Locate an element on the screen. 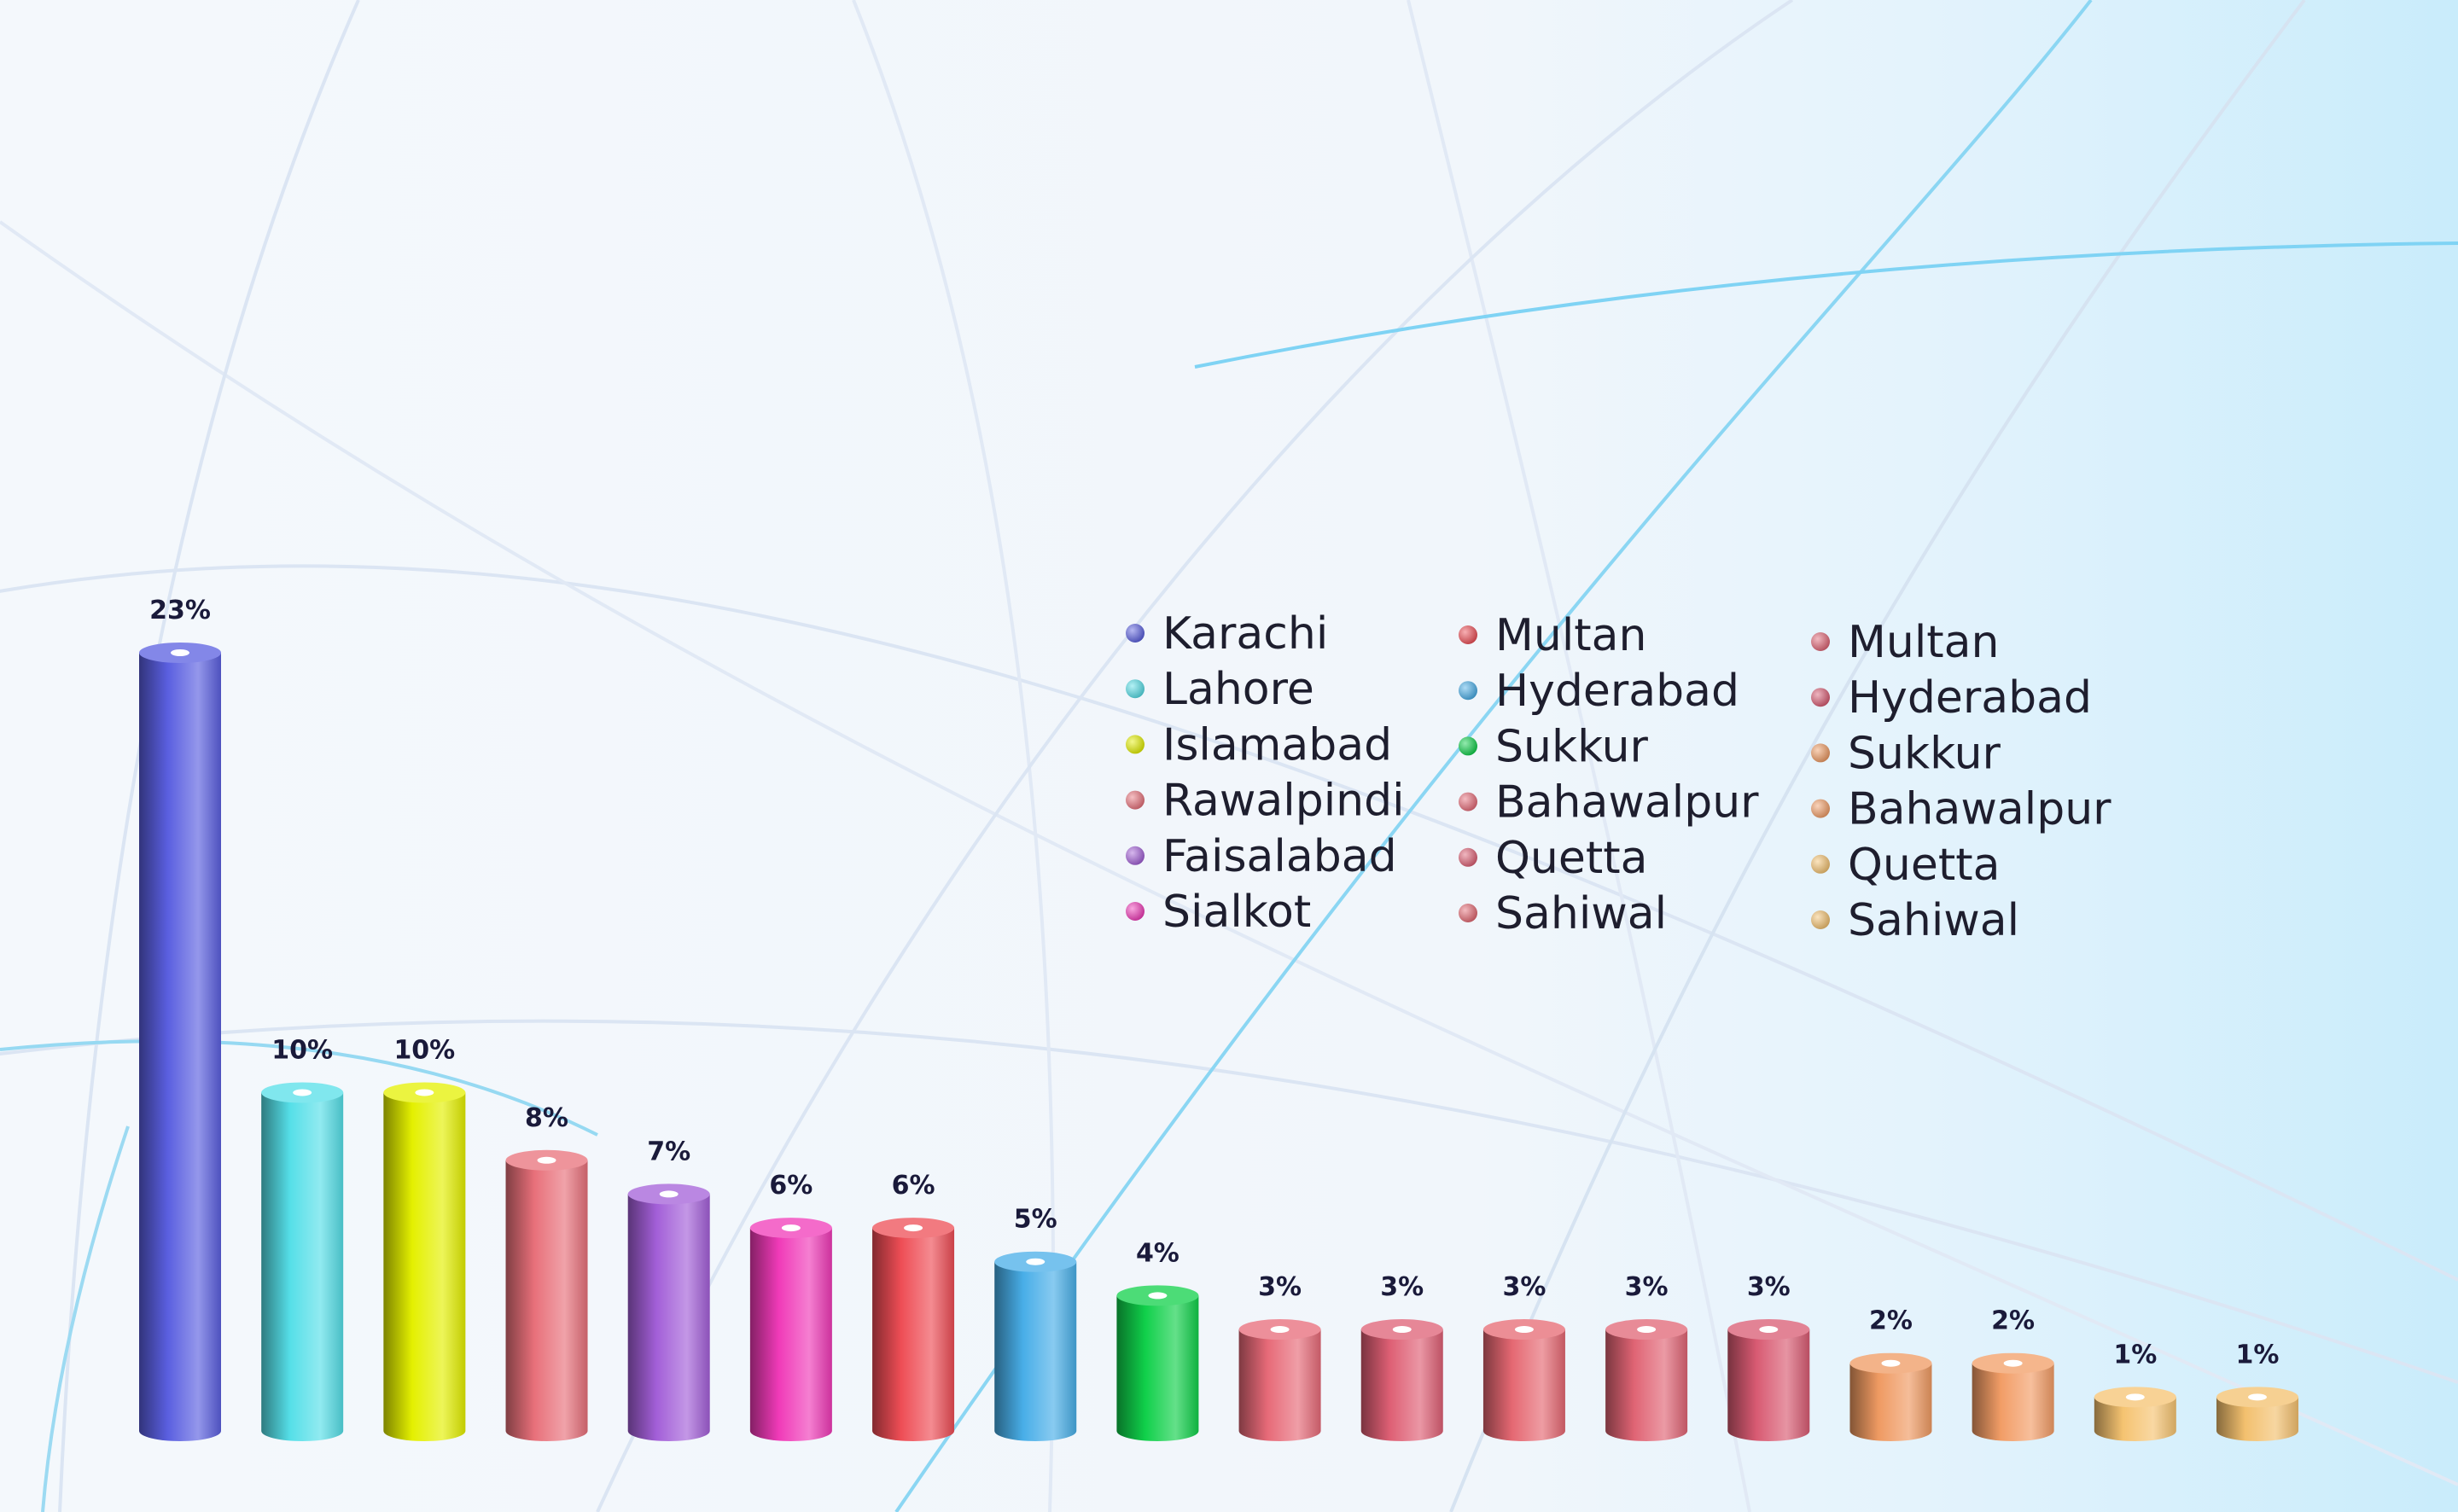 The height and width of the screenshot is (1512, 2458). data-label-17: 1% is located at coordinates (2135, 1355).